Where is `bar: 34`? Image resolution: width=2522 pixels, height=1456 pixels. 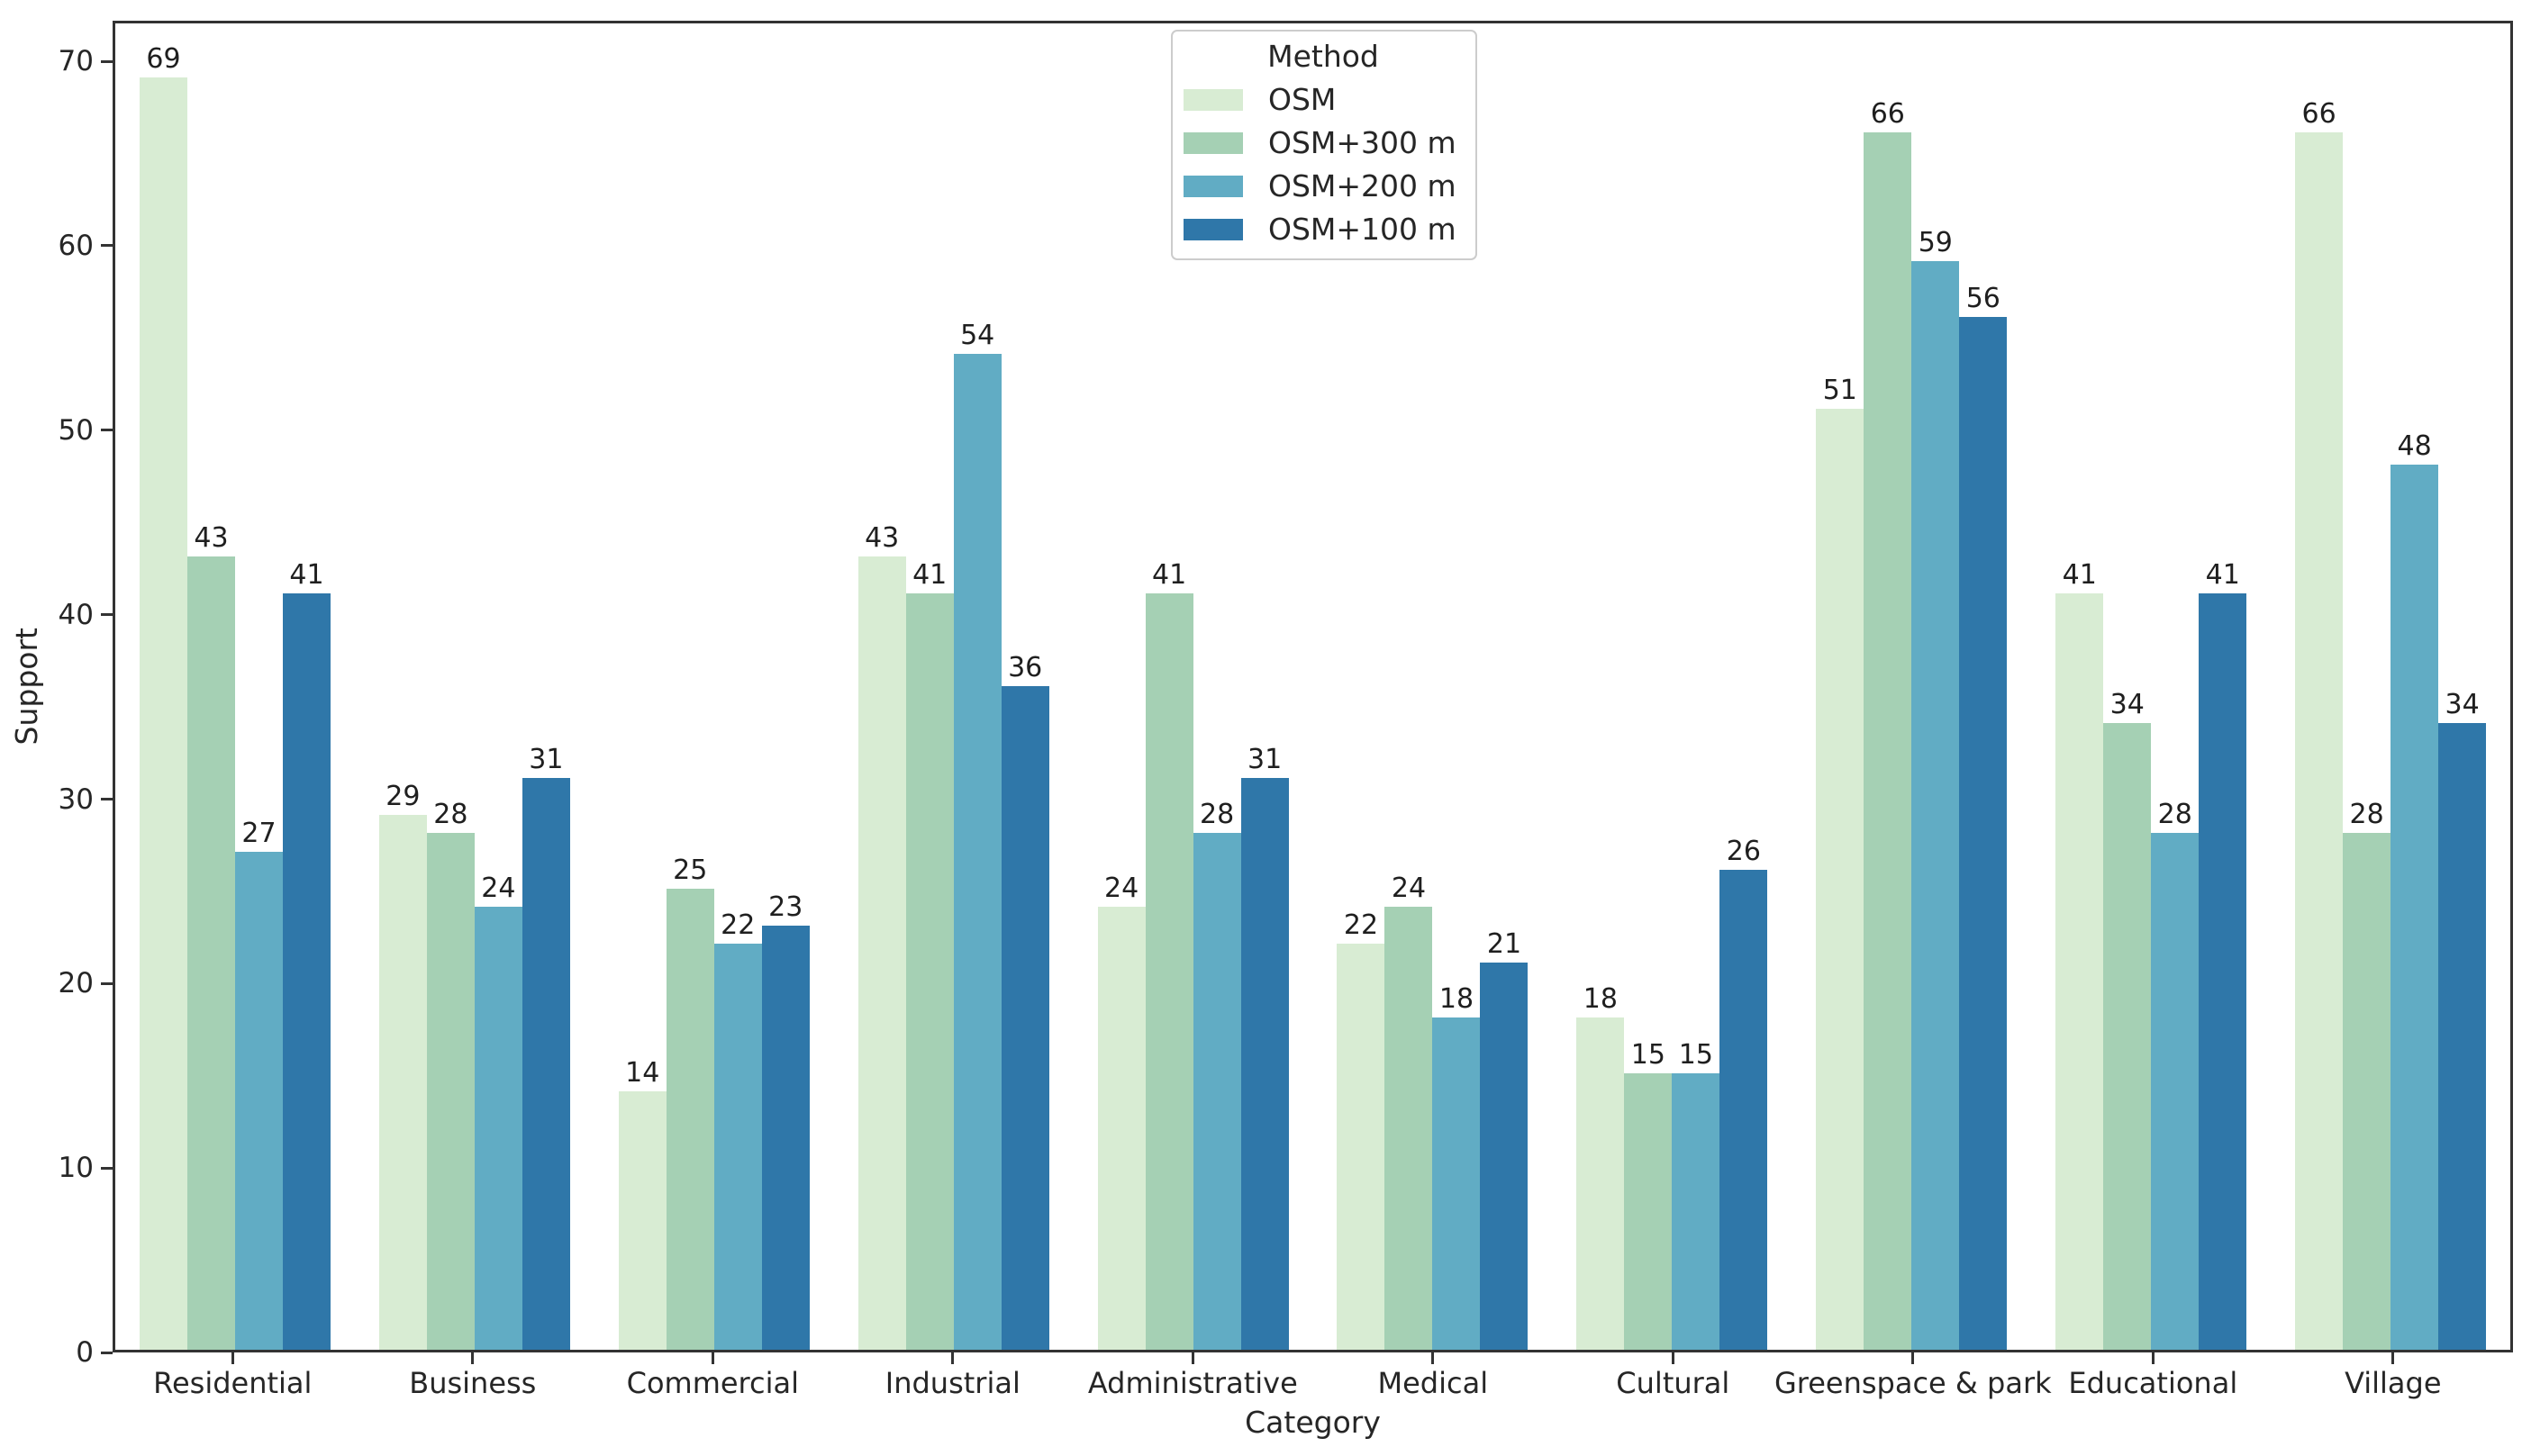 bar: 34 is located at coordinates (2462, 1020).